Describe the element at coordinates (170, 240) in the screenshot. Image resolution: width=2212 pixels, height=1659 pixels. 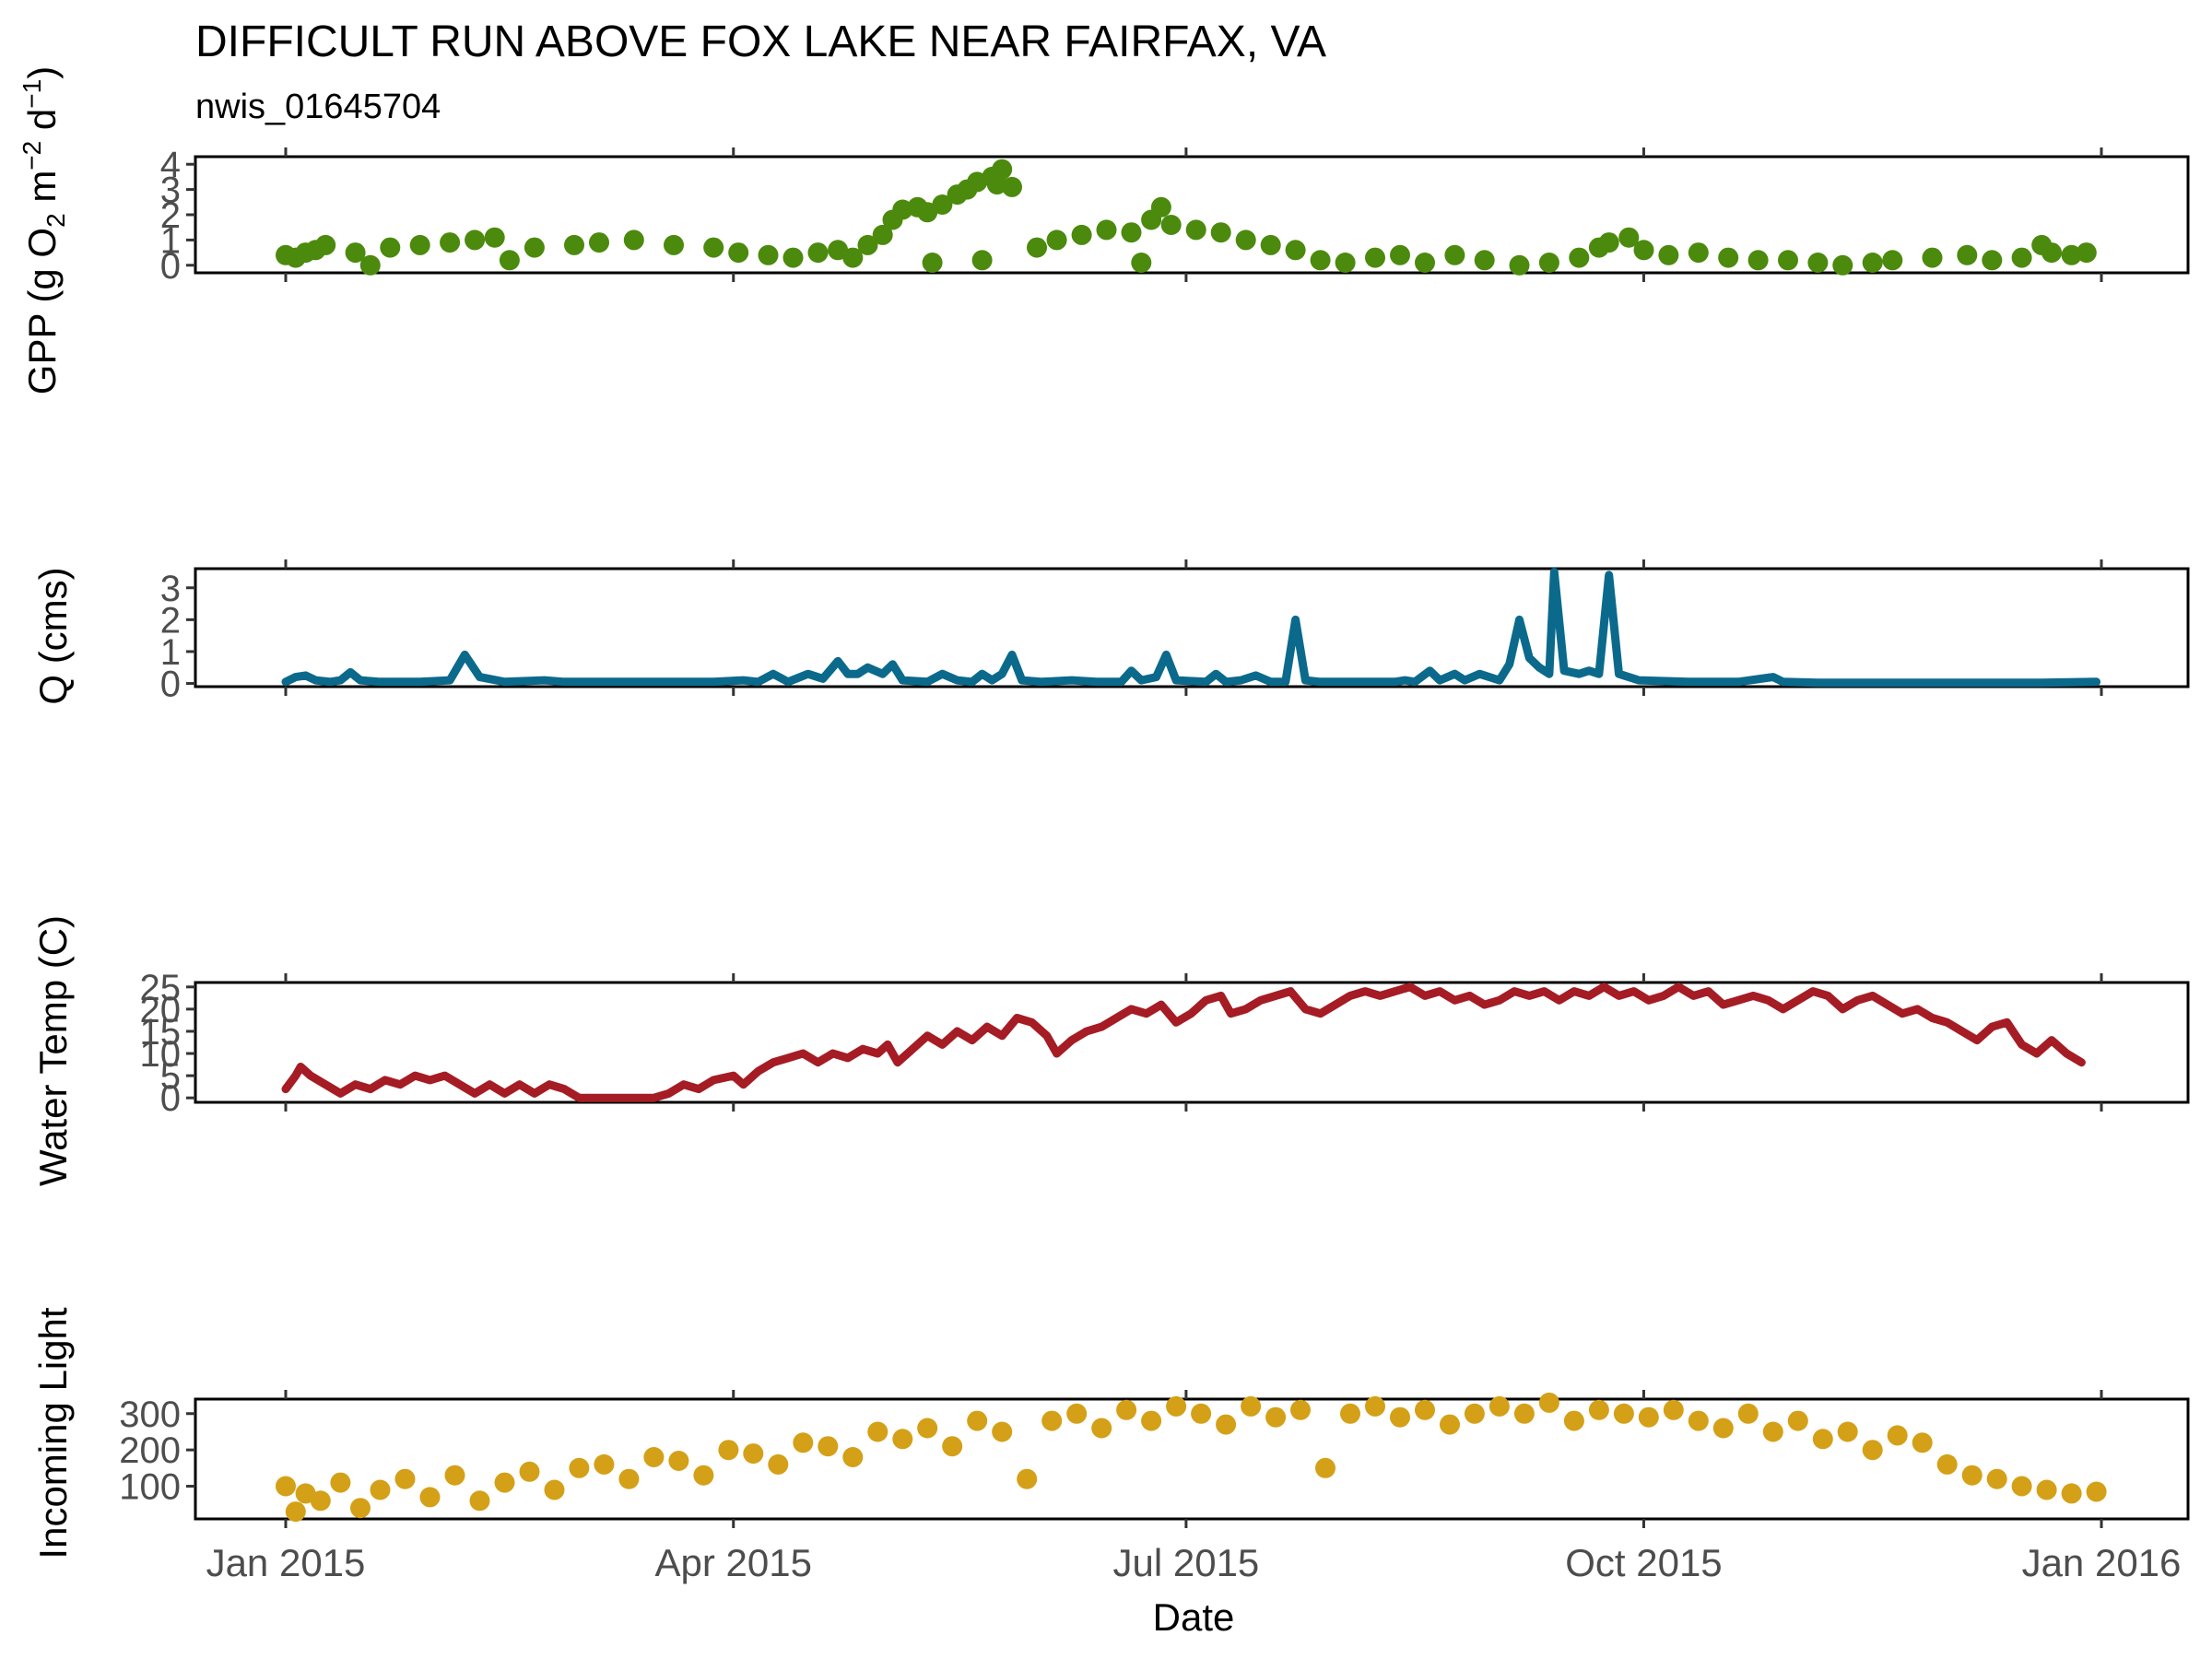
I see `y-tick-label: 1` at that location.